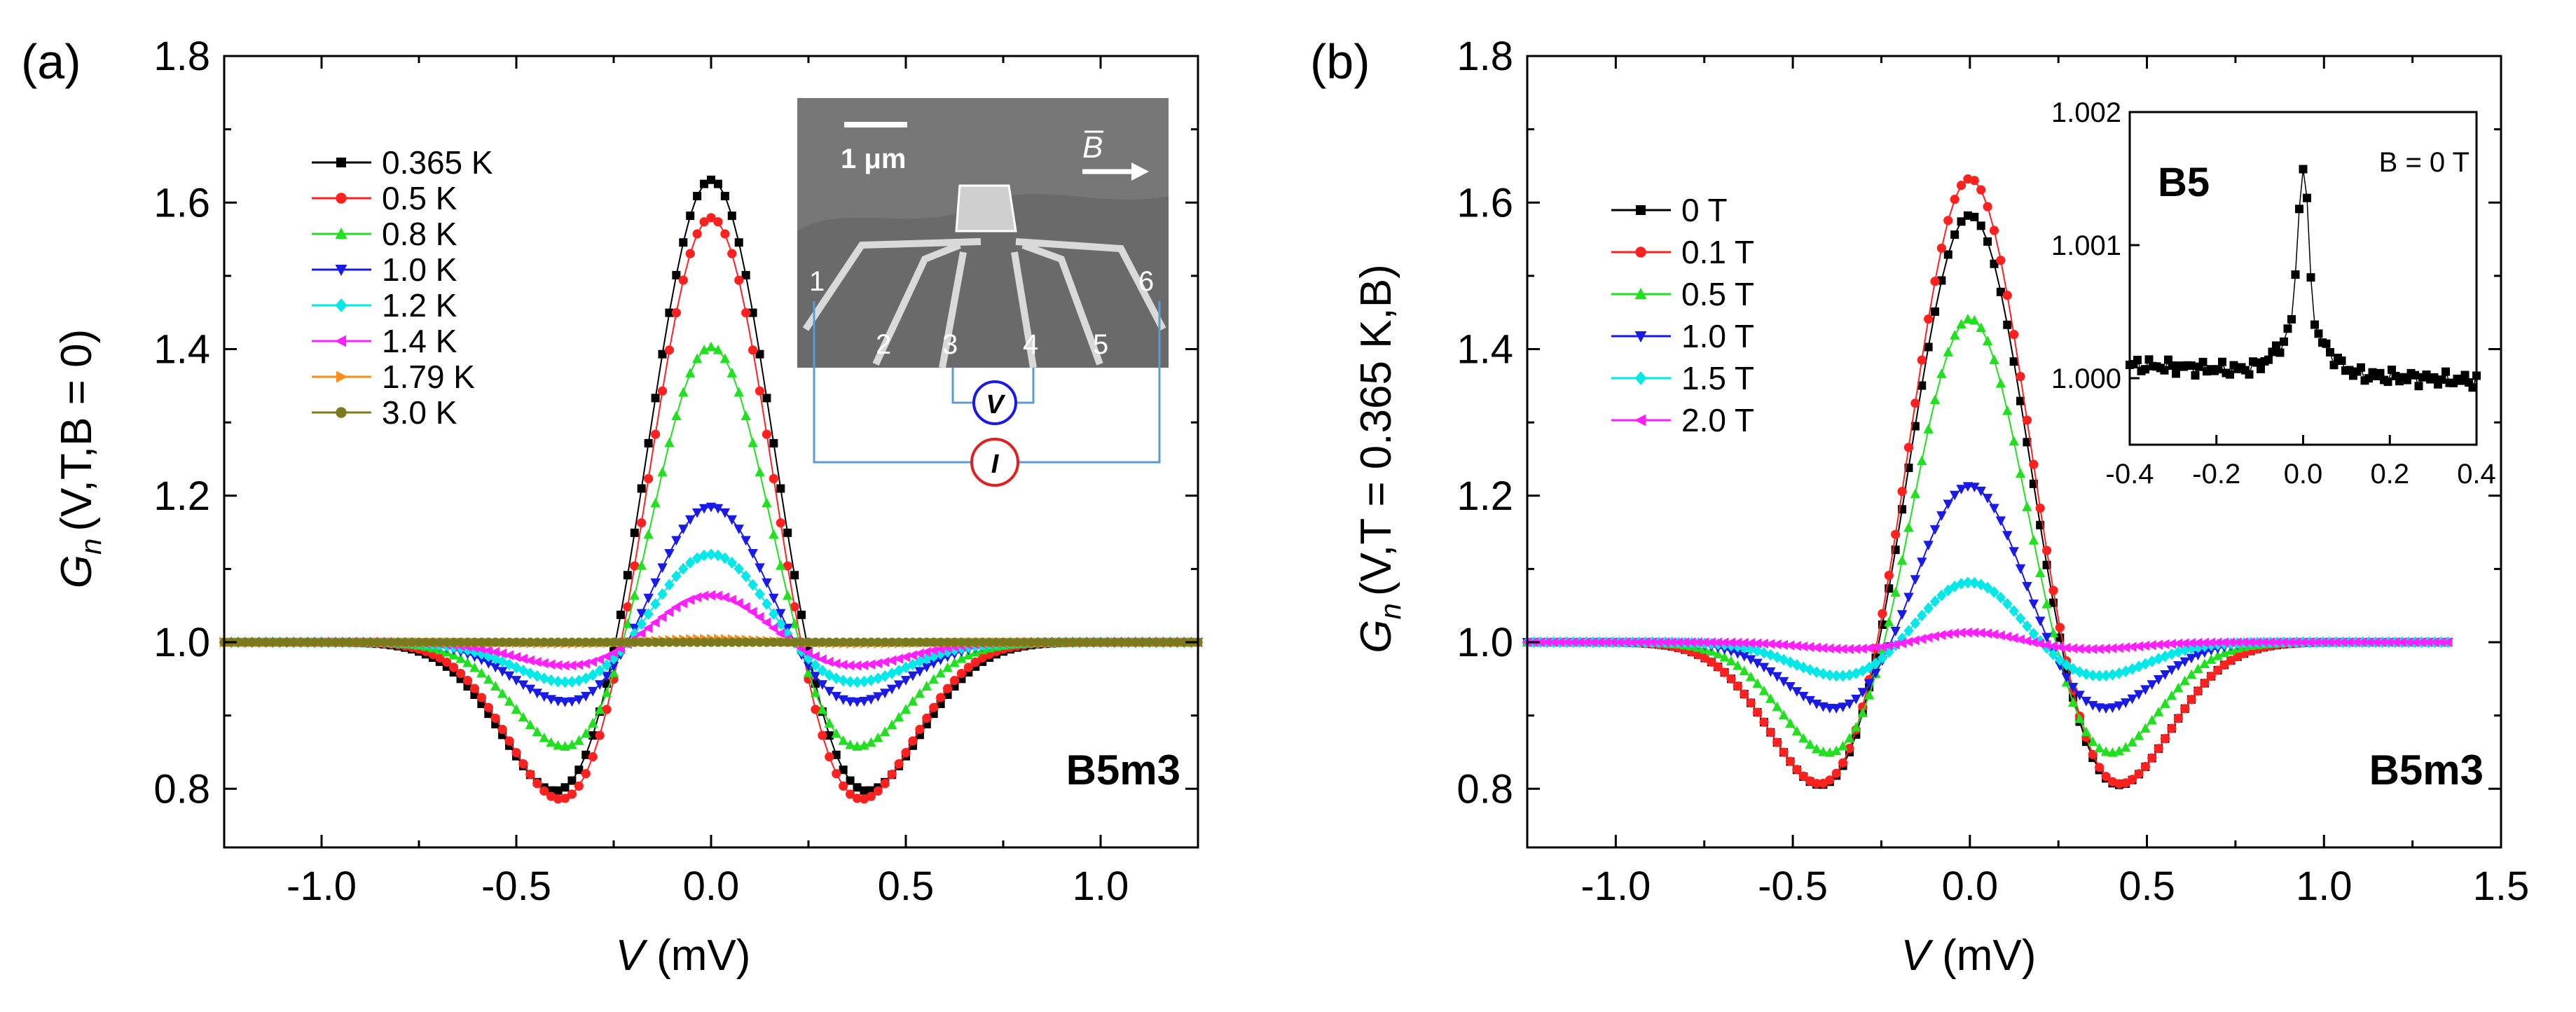 The width and height of the screenshot is (2576, 1012). Describe the element at coordinates (80, 459) in the screenshot. I see `panel-a-ylabel: Gn(V,T,B = 0)` at that location.